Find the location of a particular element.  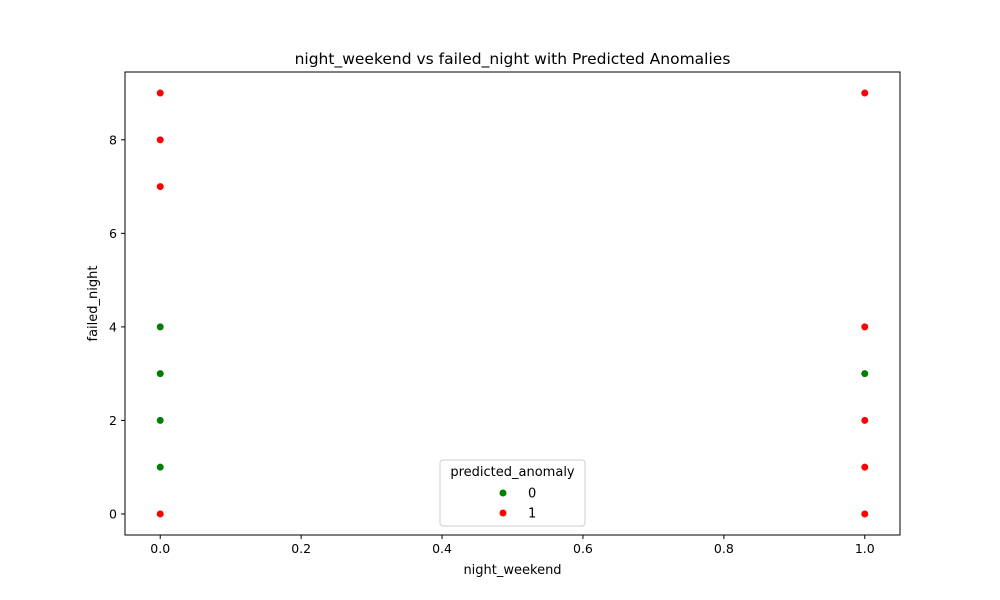

x-tick-label: 0.2 is located at coordinates (301, 548).